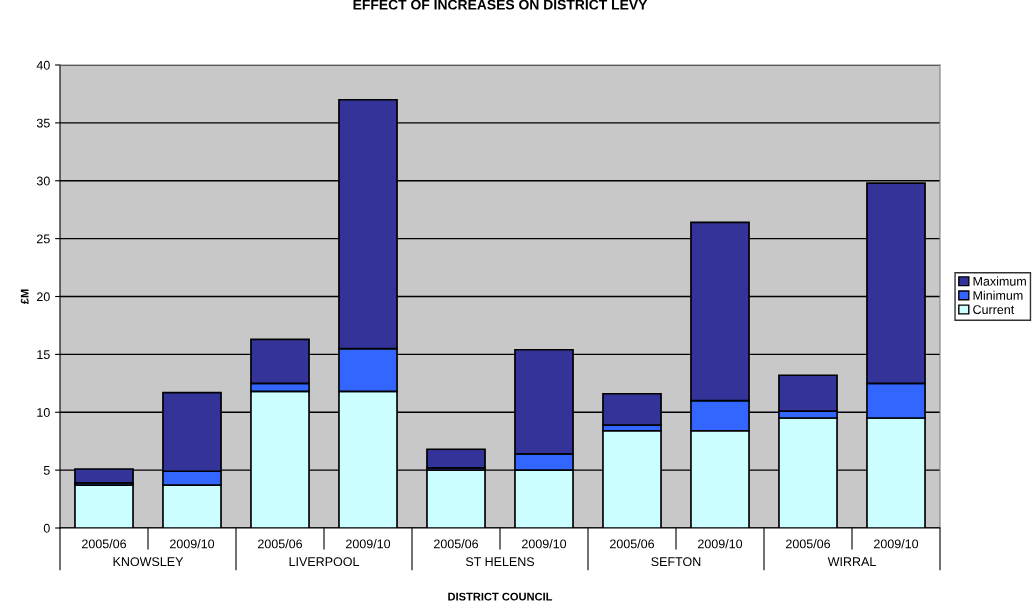 Image resolution: width=1034 pixels, height=611 pixels. I want to click on y-tick-label: 20, so click(43, 297).